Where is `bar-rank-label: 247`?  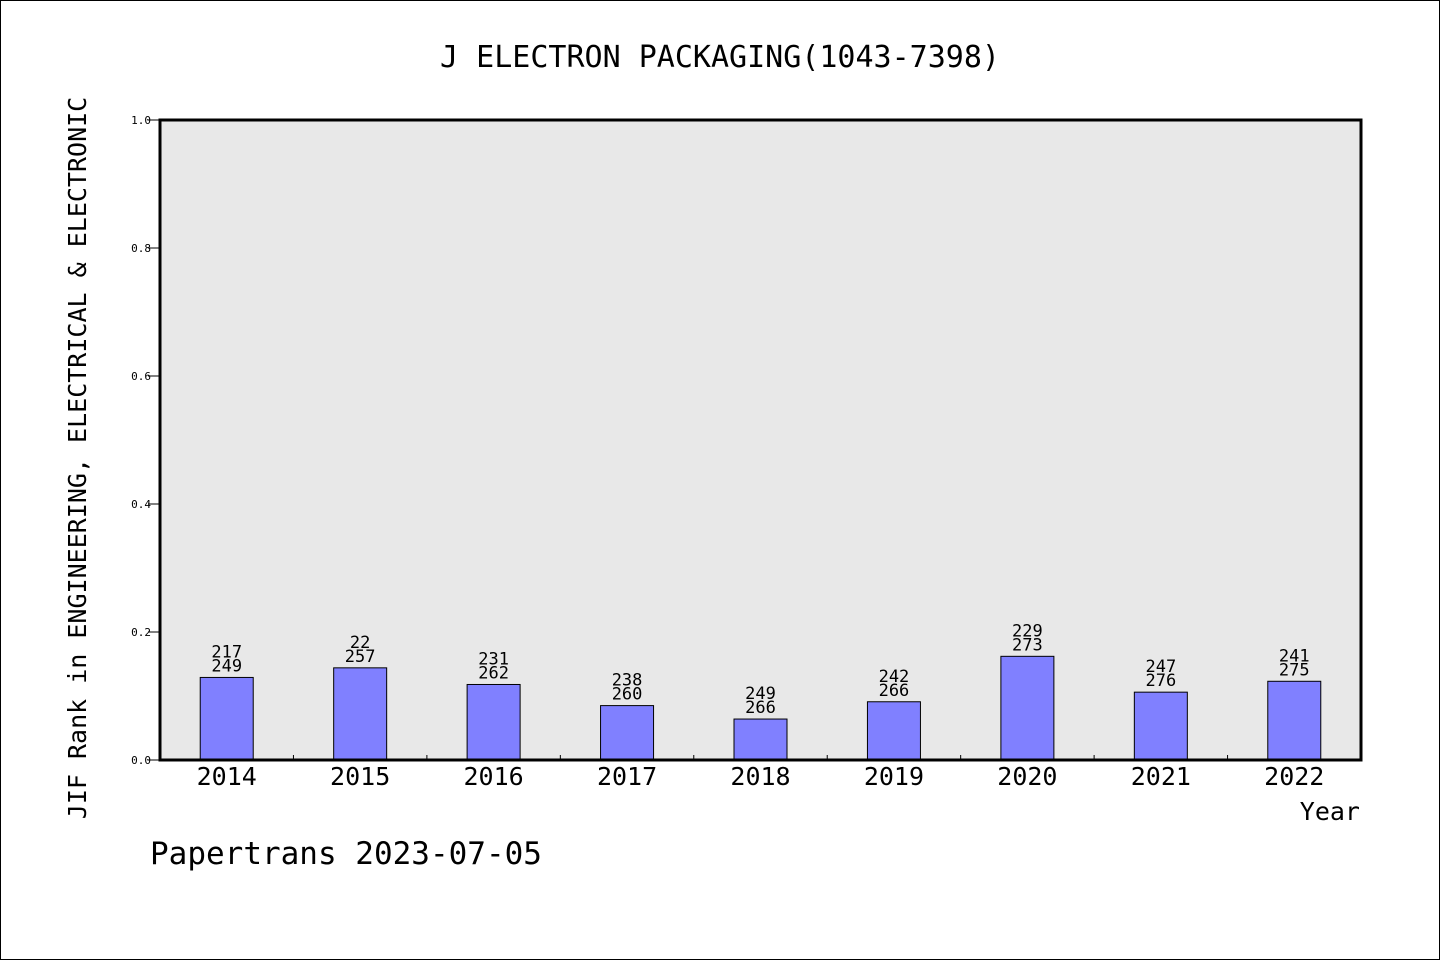
bar-rank-label: 247 is located at coordinates (1160, 667).